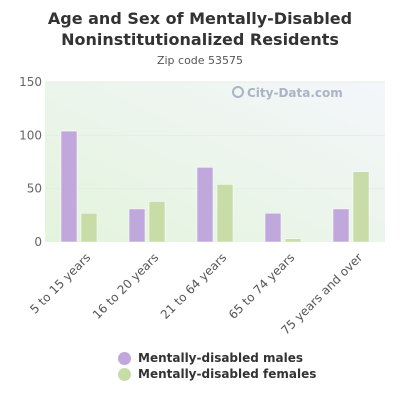  Describe the element at coordinates (30, 82) in the screenshot. I see `y-tick-label: 150` at that location.